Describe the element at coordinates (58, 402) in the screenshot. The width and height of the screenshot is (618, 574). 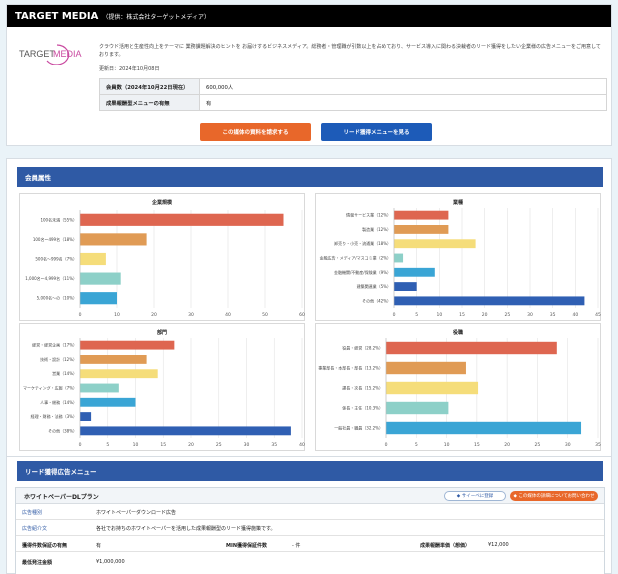
I see `category-label: 人事・総務（14%）` at that location.